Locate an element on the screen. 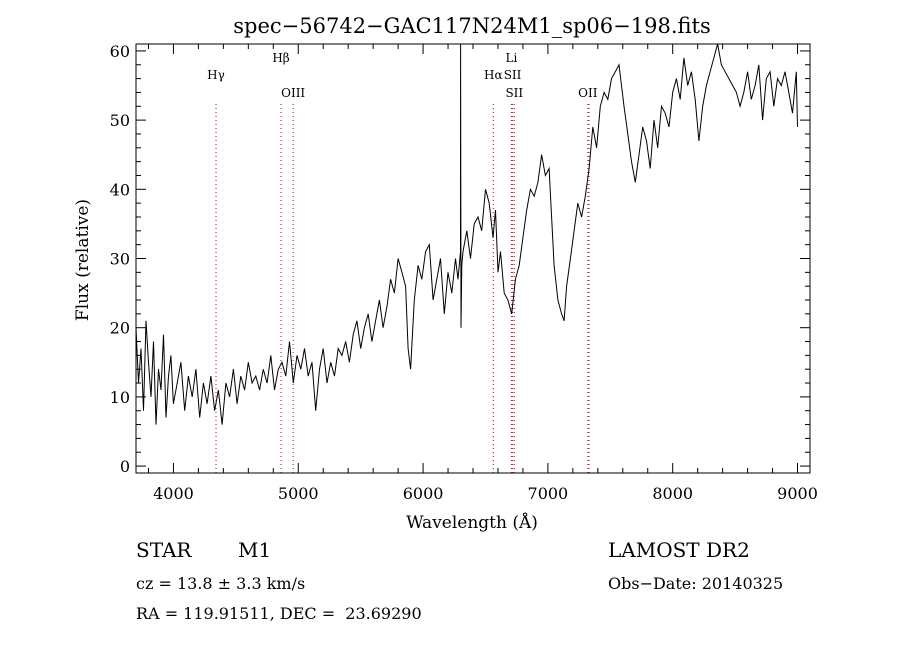 This screenshot has height=650, width=900. x-tick-label: 9000 is located at coordinates (797, 493).